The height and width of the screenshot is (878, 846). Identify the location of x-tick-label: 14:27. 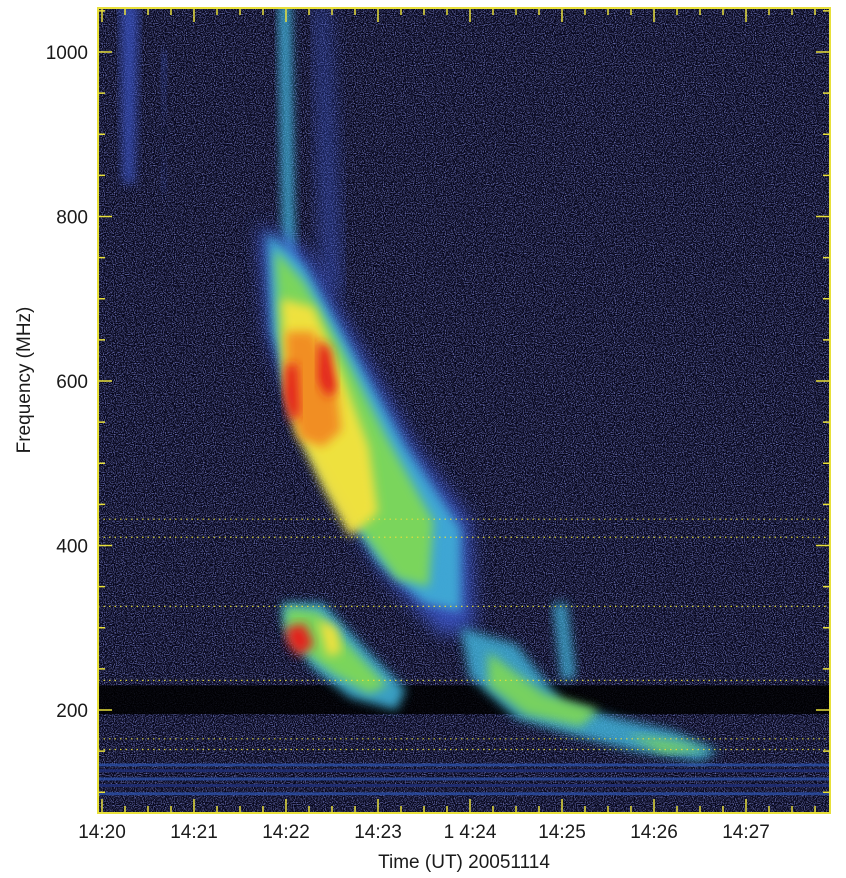
(746, 832).